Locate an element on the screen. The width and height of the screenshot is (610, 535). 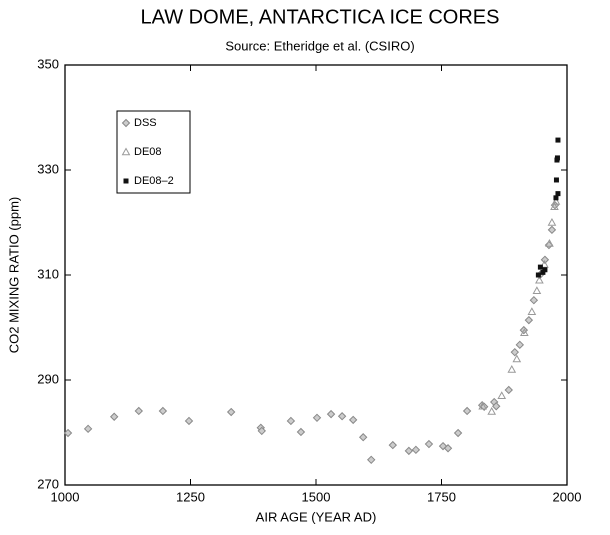
legend-box is located at coordinates (153, 152).